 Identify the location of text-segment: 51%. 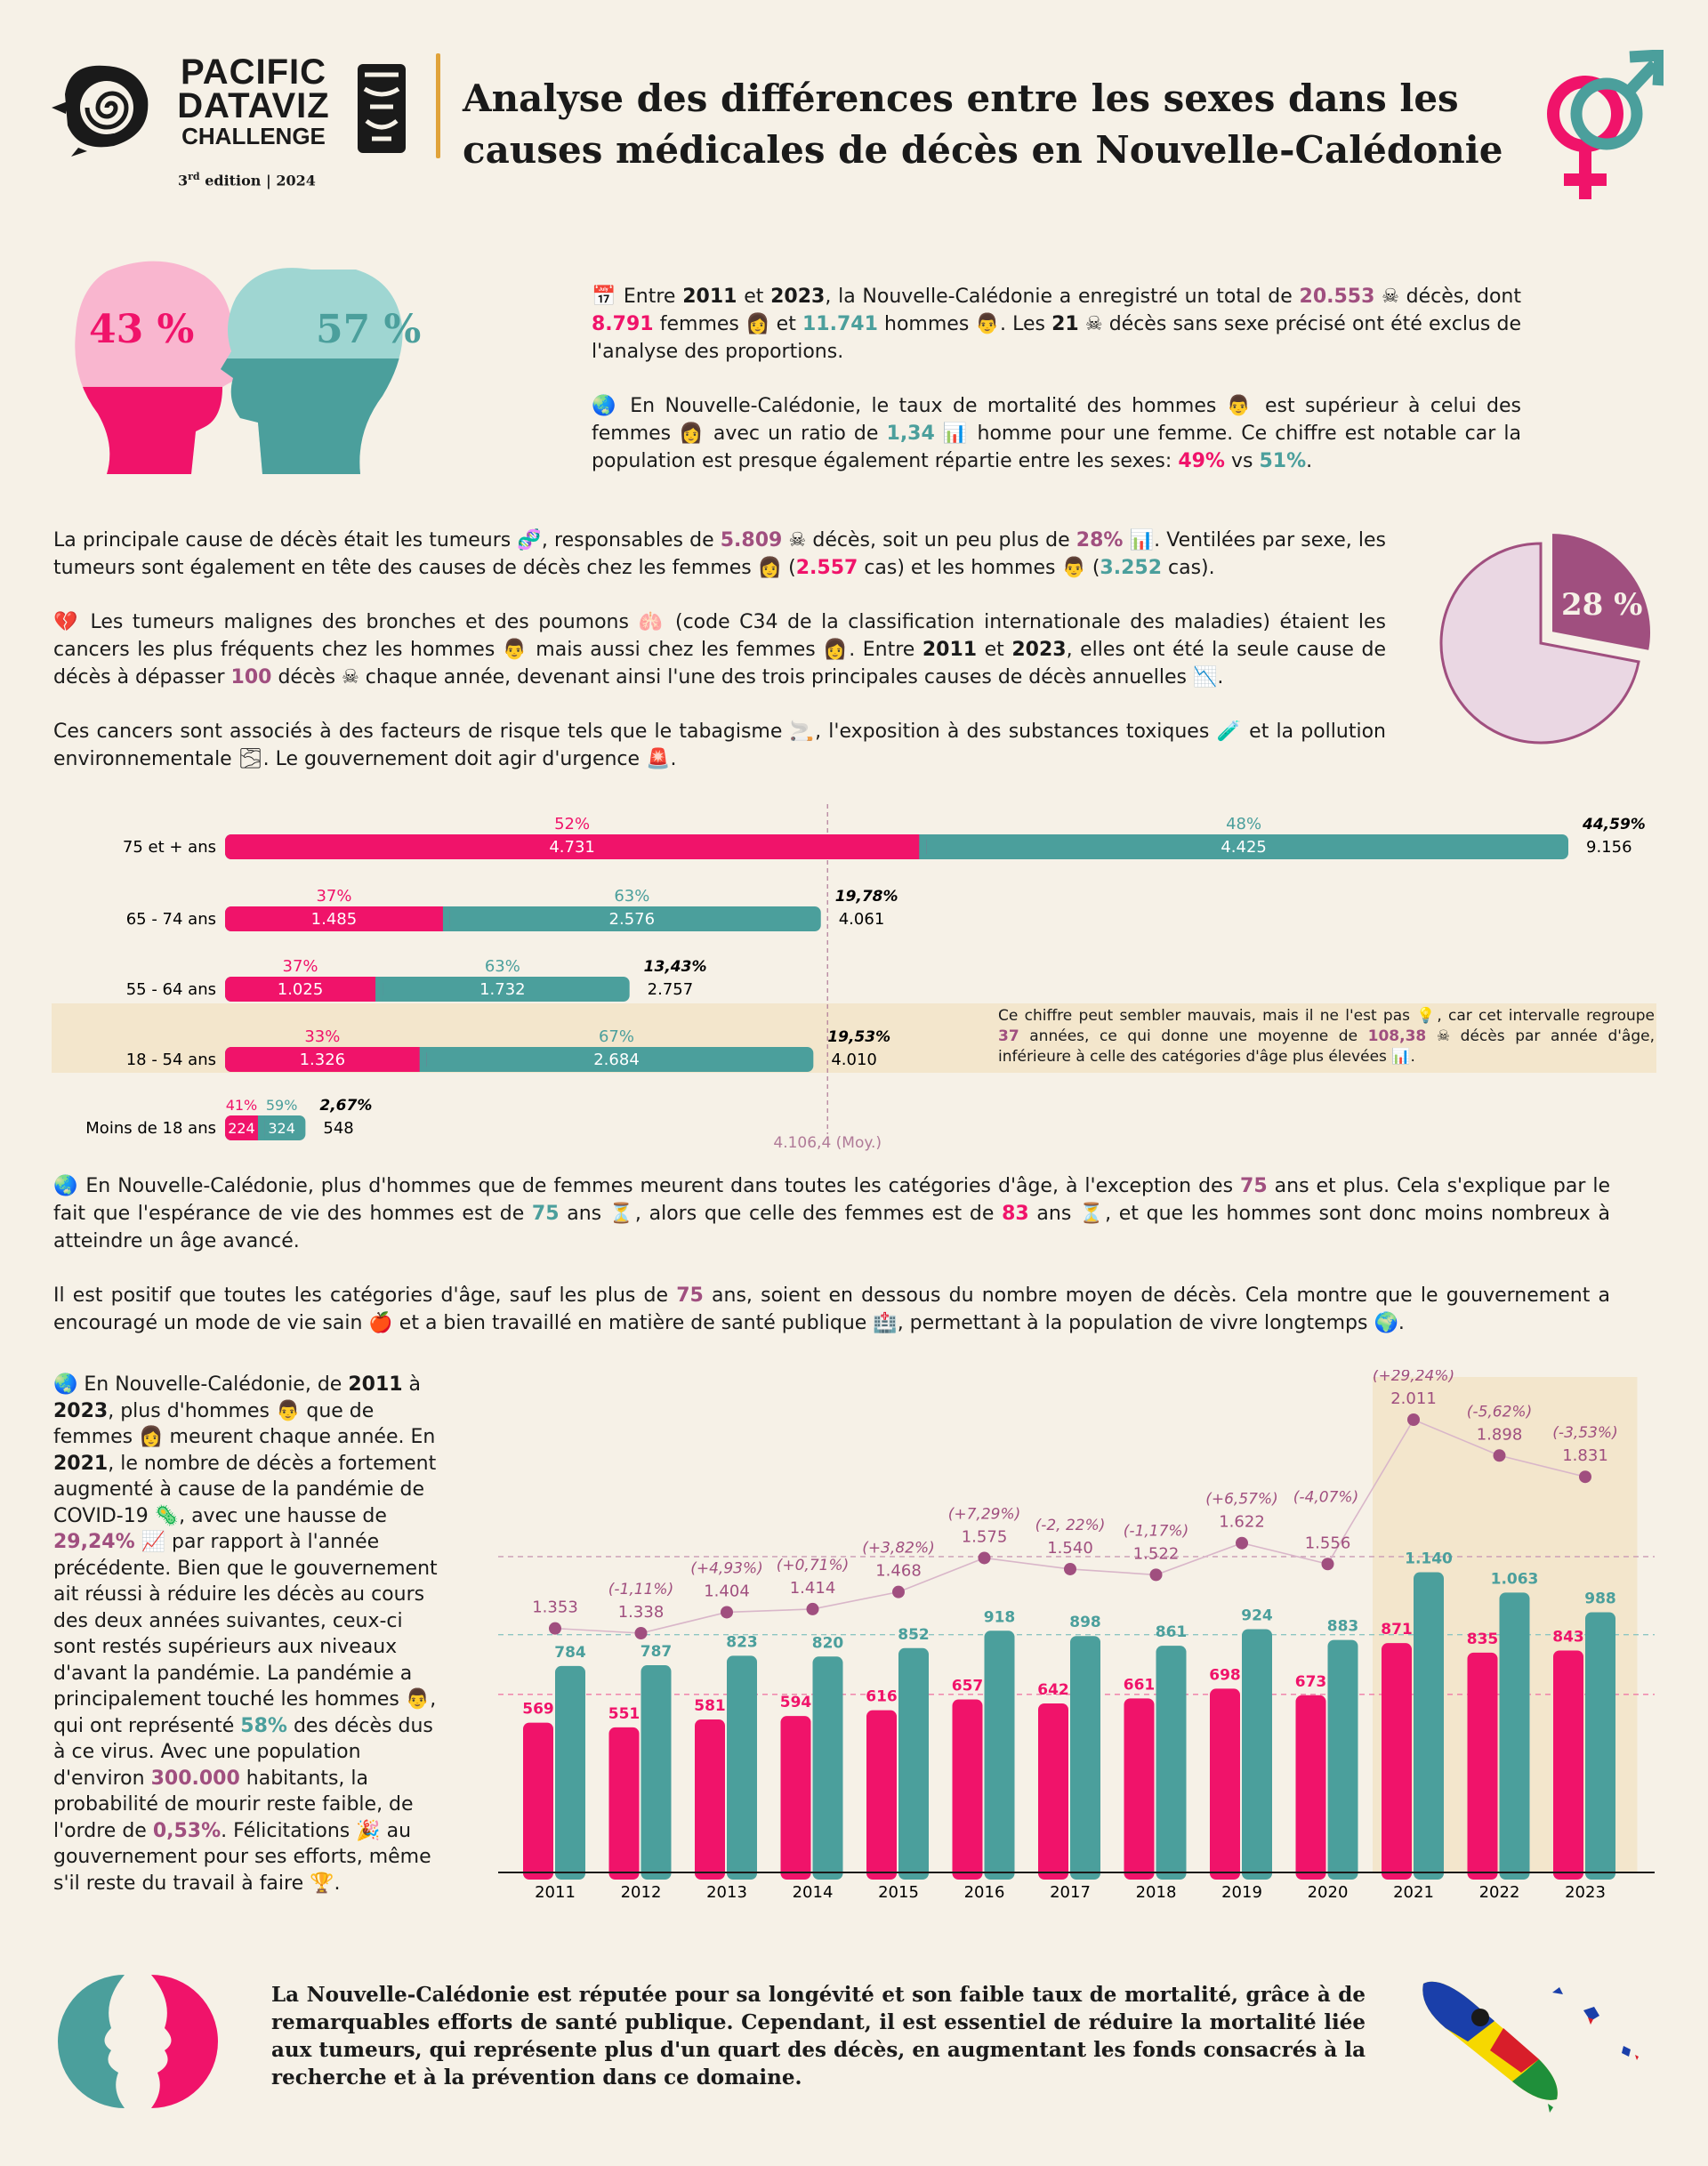
(1283, 461).